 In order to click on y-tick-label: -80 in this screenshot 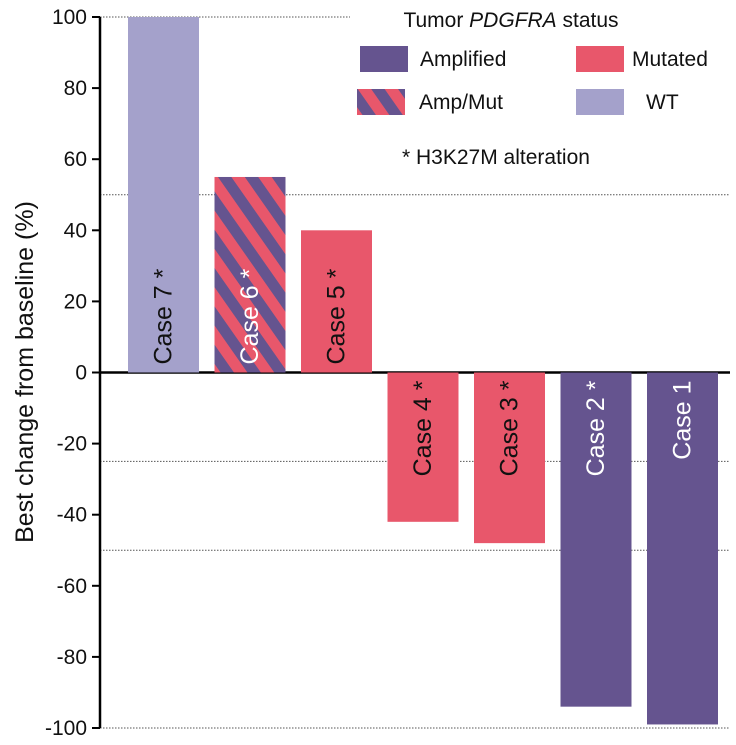, I will do `click(72, 657)`.